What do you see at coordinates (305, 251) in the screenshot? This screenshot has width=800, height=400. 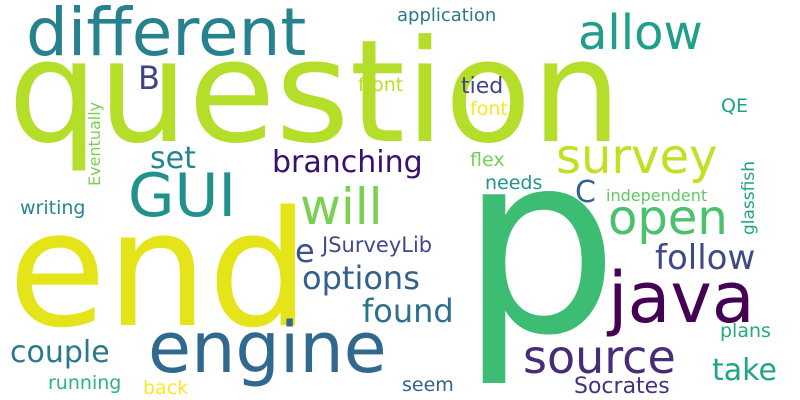 I see `word-e: e` at bounding box center [305, 251].